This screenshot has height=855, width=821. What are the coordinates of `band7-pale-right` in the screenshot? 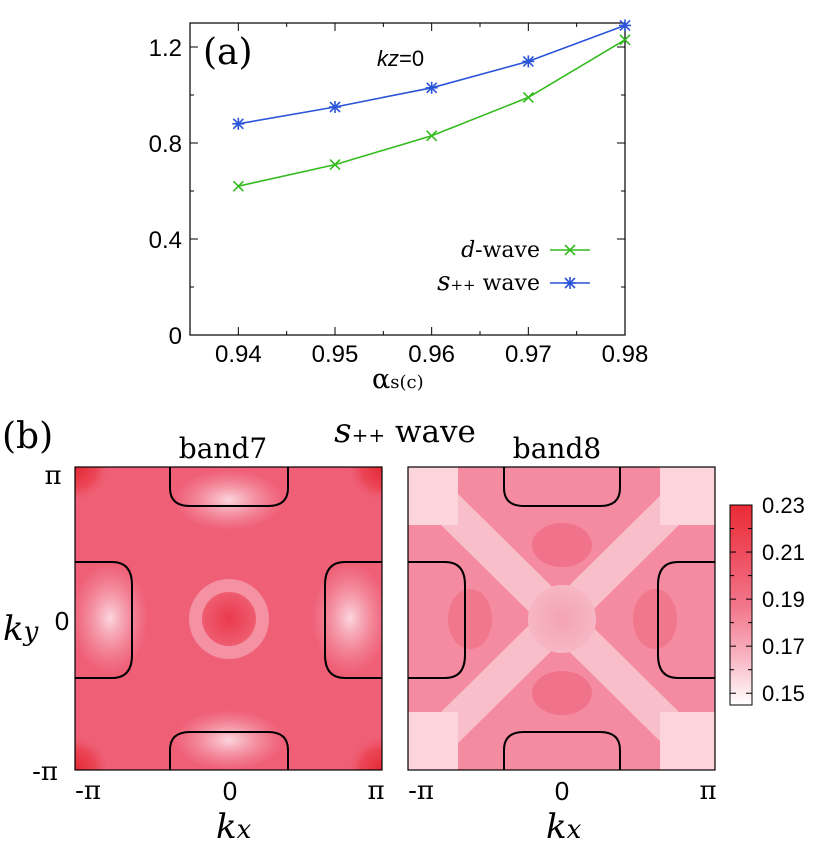 It's located at (347, 618).